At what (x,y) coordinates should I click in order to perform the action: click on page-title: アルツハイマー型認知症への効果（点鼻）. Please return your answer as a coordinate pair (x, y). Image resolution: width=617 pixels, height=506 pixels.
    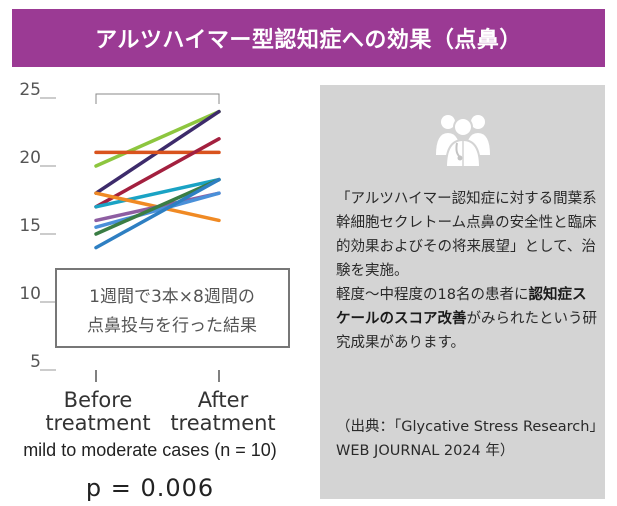
    Looking at the image, I should click on (308, 40).